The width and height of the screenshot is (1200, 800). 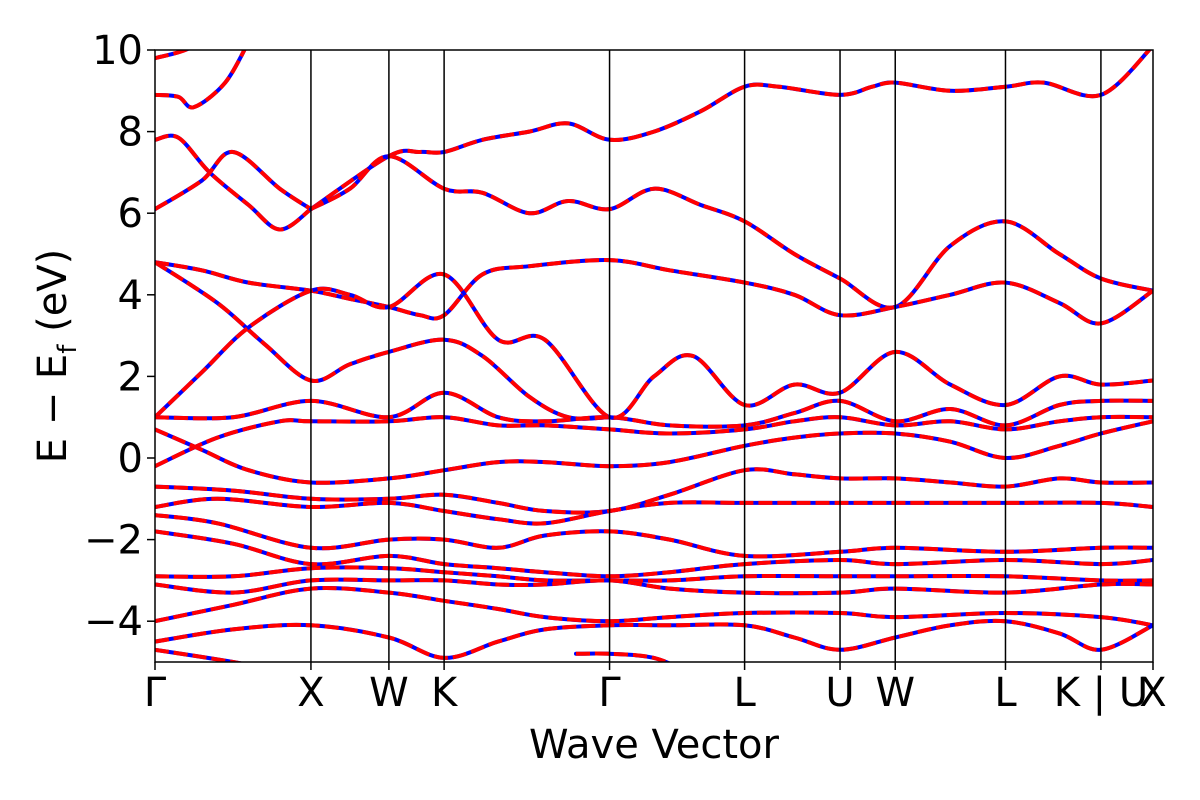 I want to click on y-tick-label: 2, so click(x=130, y=377).